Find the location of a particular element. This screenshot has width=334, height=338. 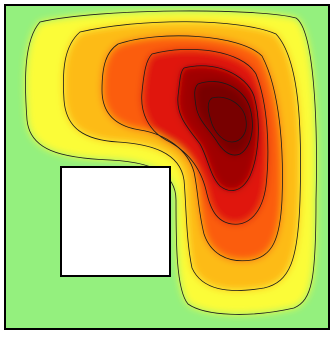

obstacle-block is located at coordinates (115, 221).